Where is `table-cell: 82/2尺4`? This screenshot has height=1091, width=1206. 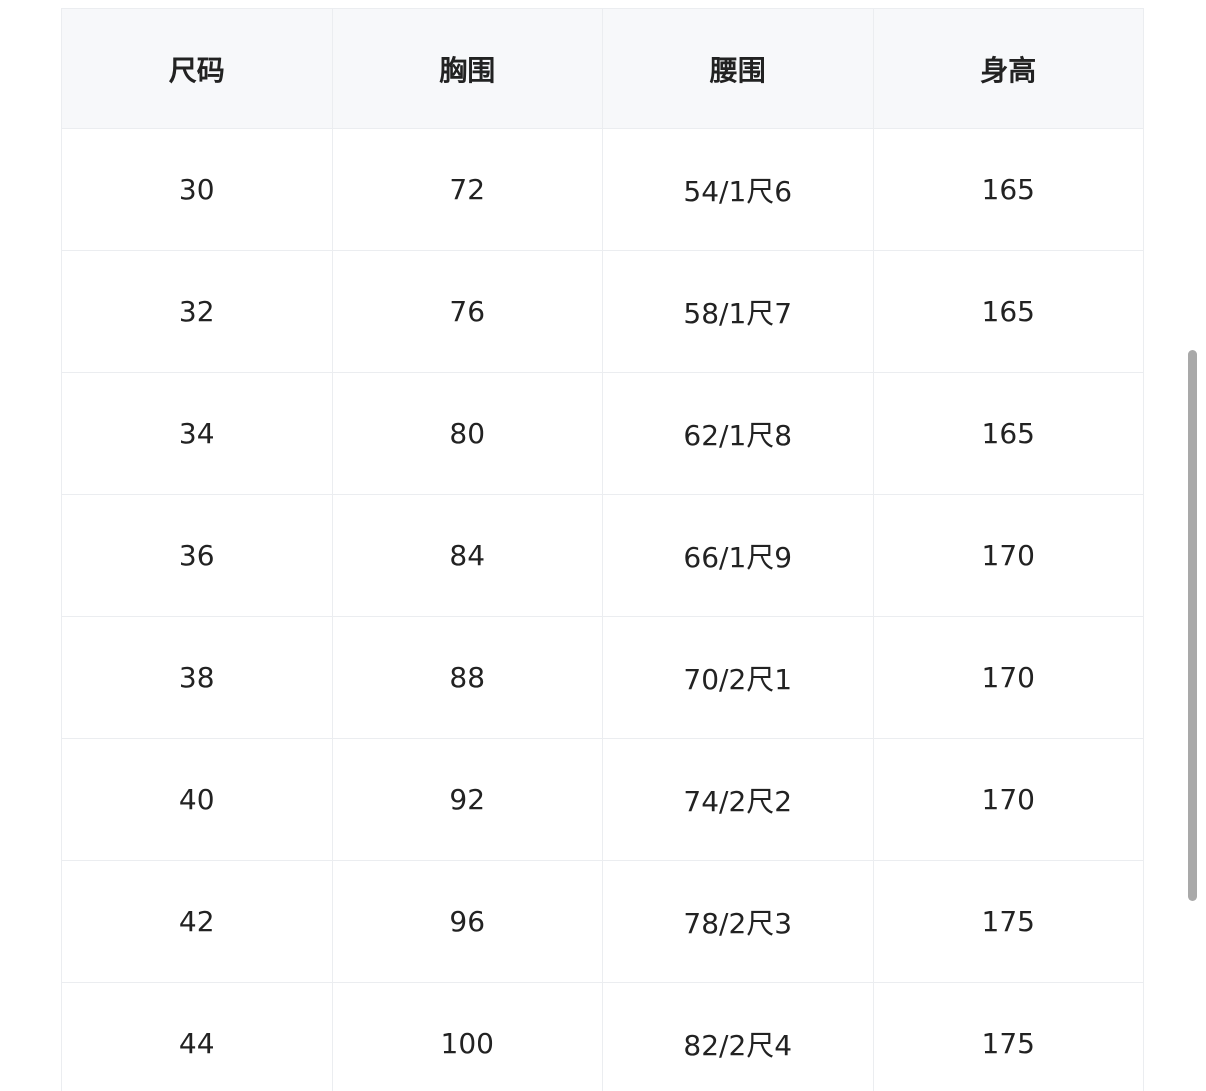
table-cell: 82/2尺4 is located at coordinates (738, 1036).